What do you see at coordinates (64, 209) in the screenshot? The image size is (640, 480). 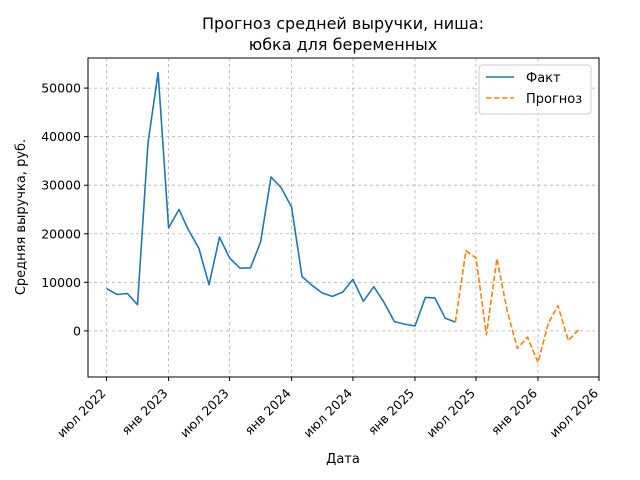 I see `y-axis: 0 10000 20000 30000 40000 50000` at bounding box center [64, 209].